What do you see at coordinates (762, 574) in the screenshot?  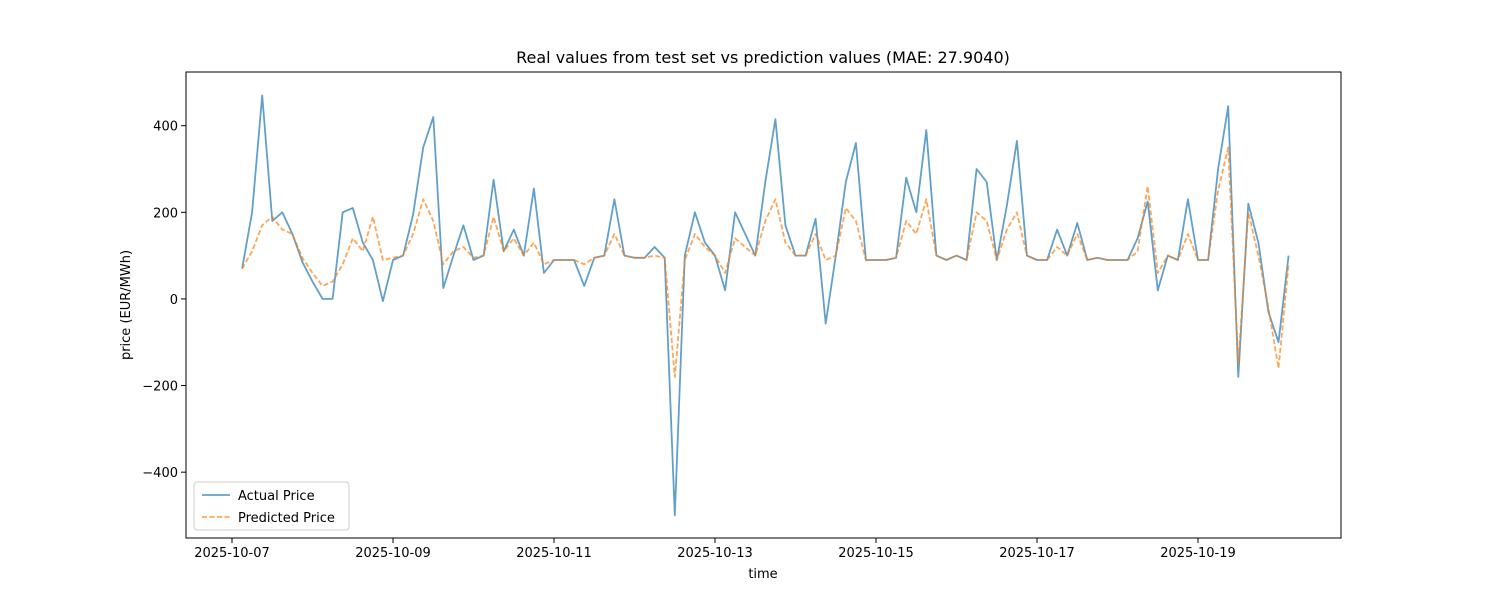 I see `x-axis-label: time` at bounding box center [762, 574].